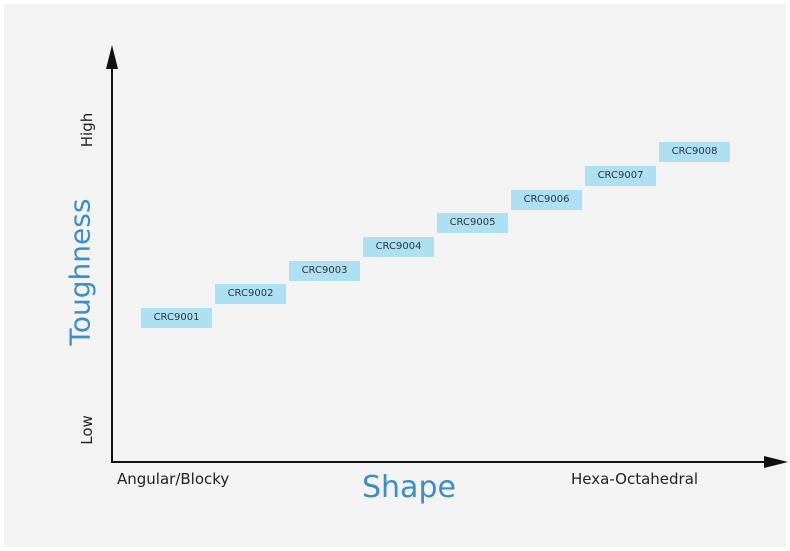 Image resolution: width=790 pixels, height=551 pixels. I want to click on x-axis-title: Shape, so click(409, 487).